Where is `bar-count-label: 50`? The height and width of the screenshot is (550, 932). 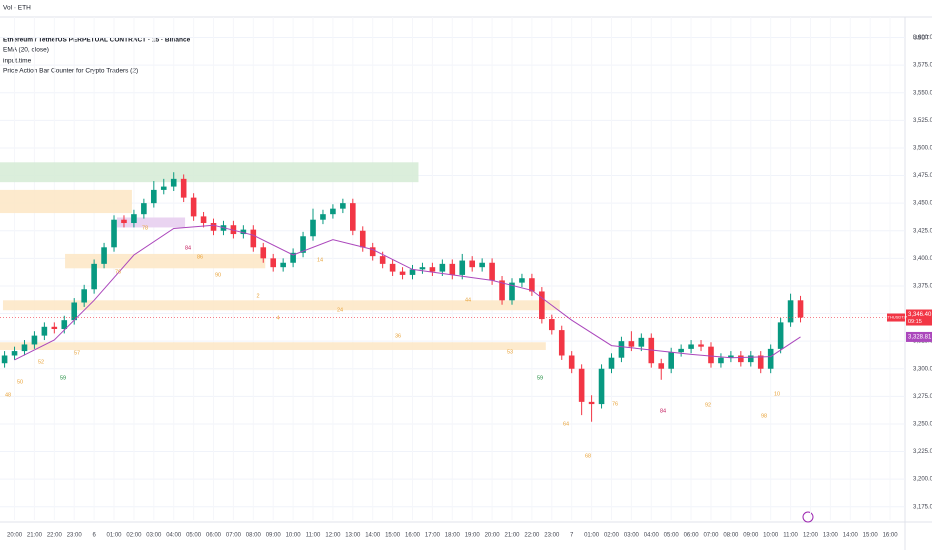
bar-count-label: 50 is located at coordinates (20, 382).